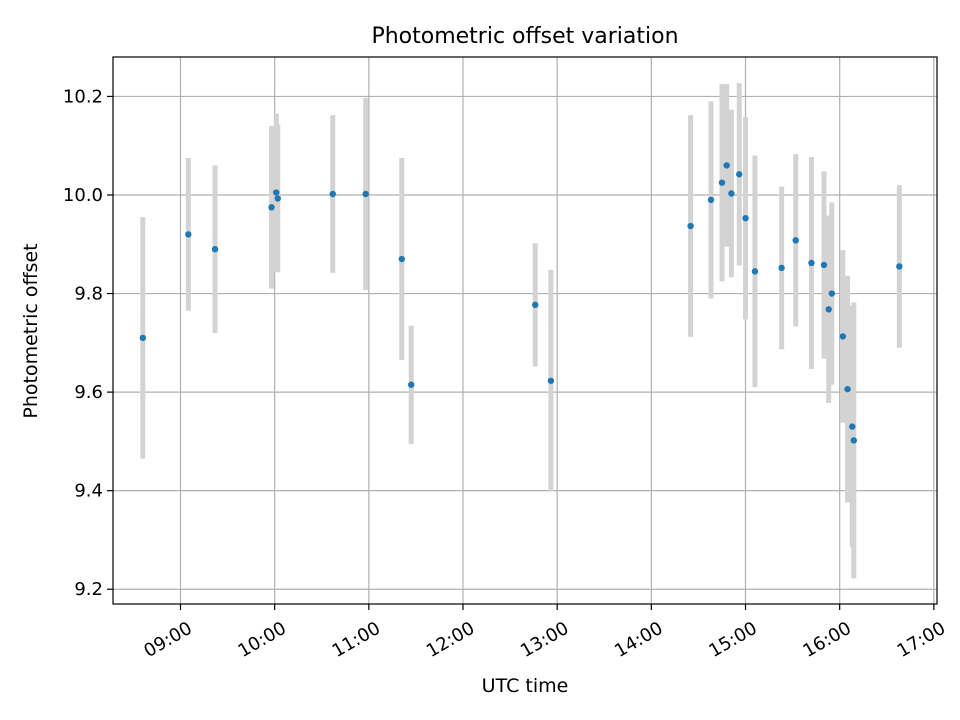 This screenshot has width=960, height=720. I want to click on x-tick-label: 15:00, so click(732, 640).